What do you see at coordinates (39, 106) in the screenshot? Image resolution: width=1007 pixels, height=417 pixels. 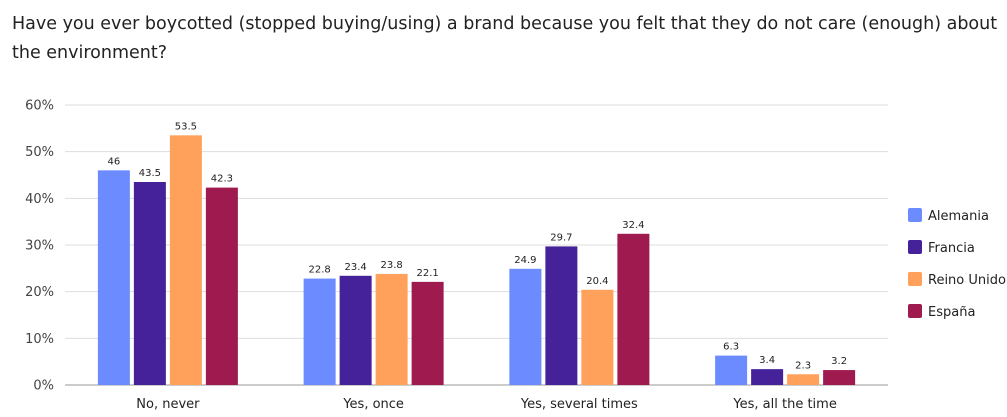 I see `y-tick-label: 60%` at bounding box center [39, 106].